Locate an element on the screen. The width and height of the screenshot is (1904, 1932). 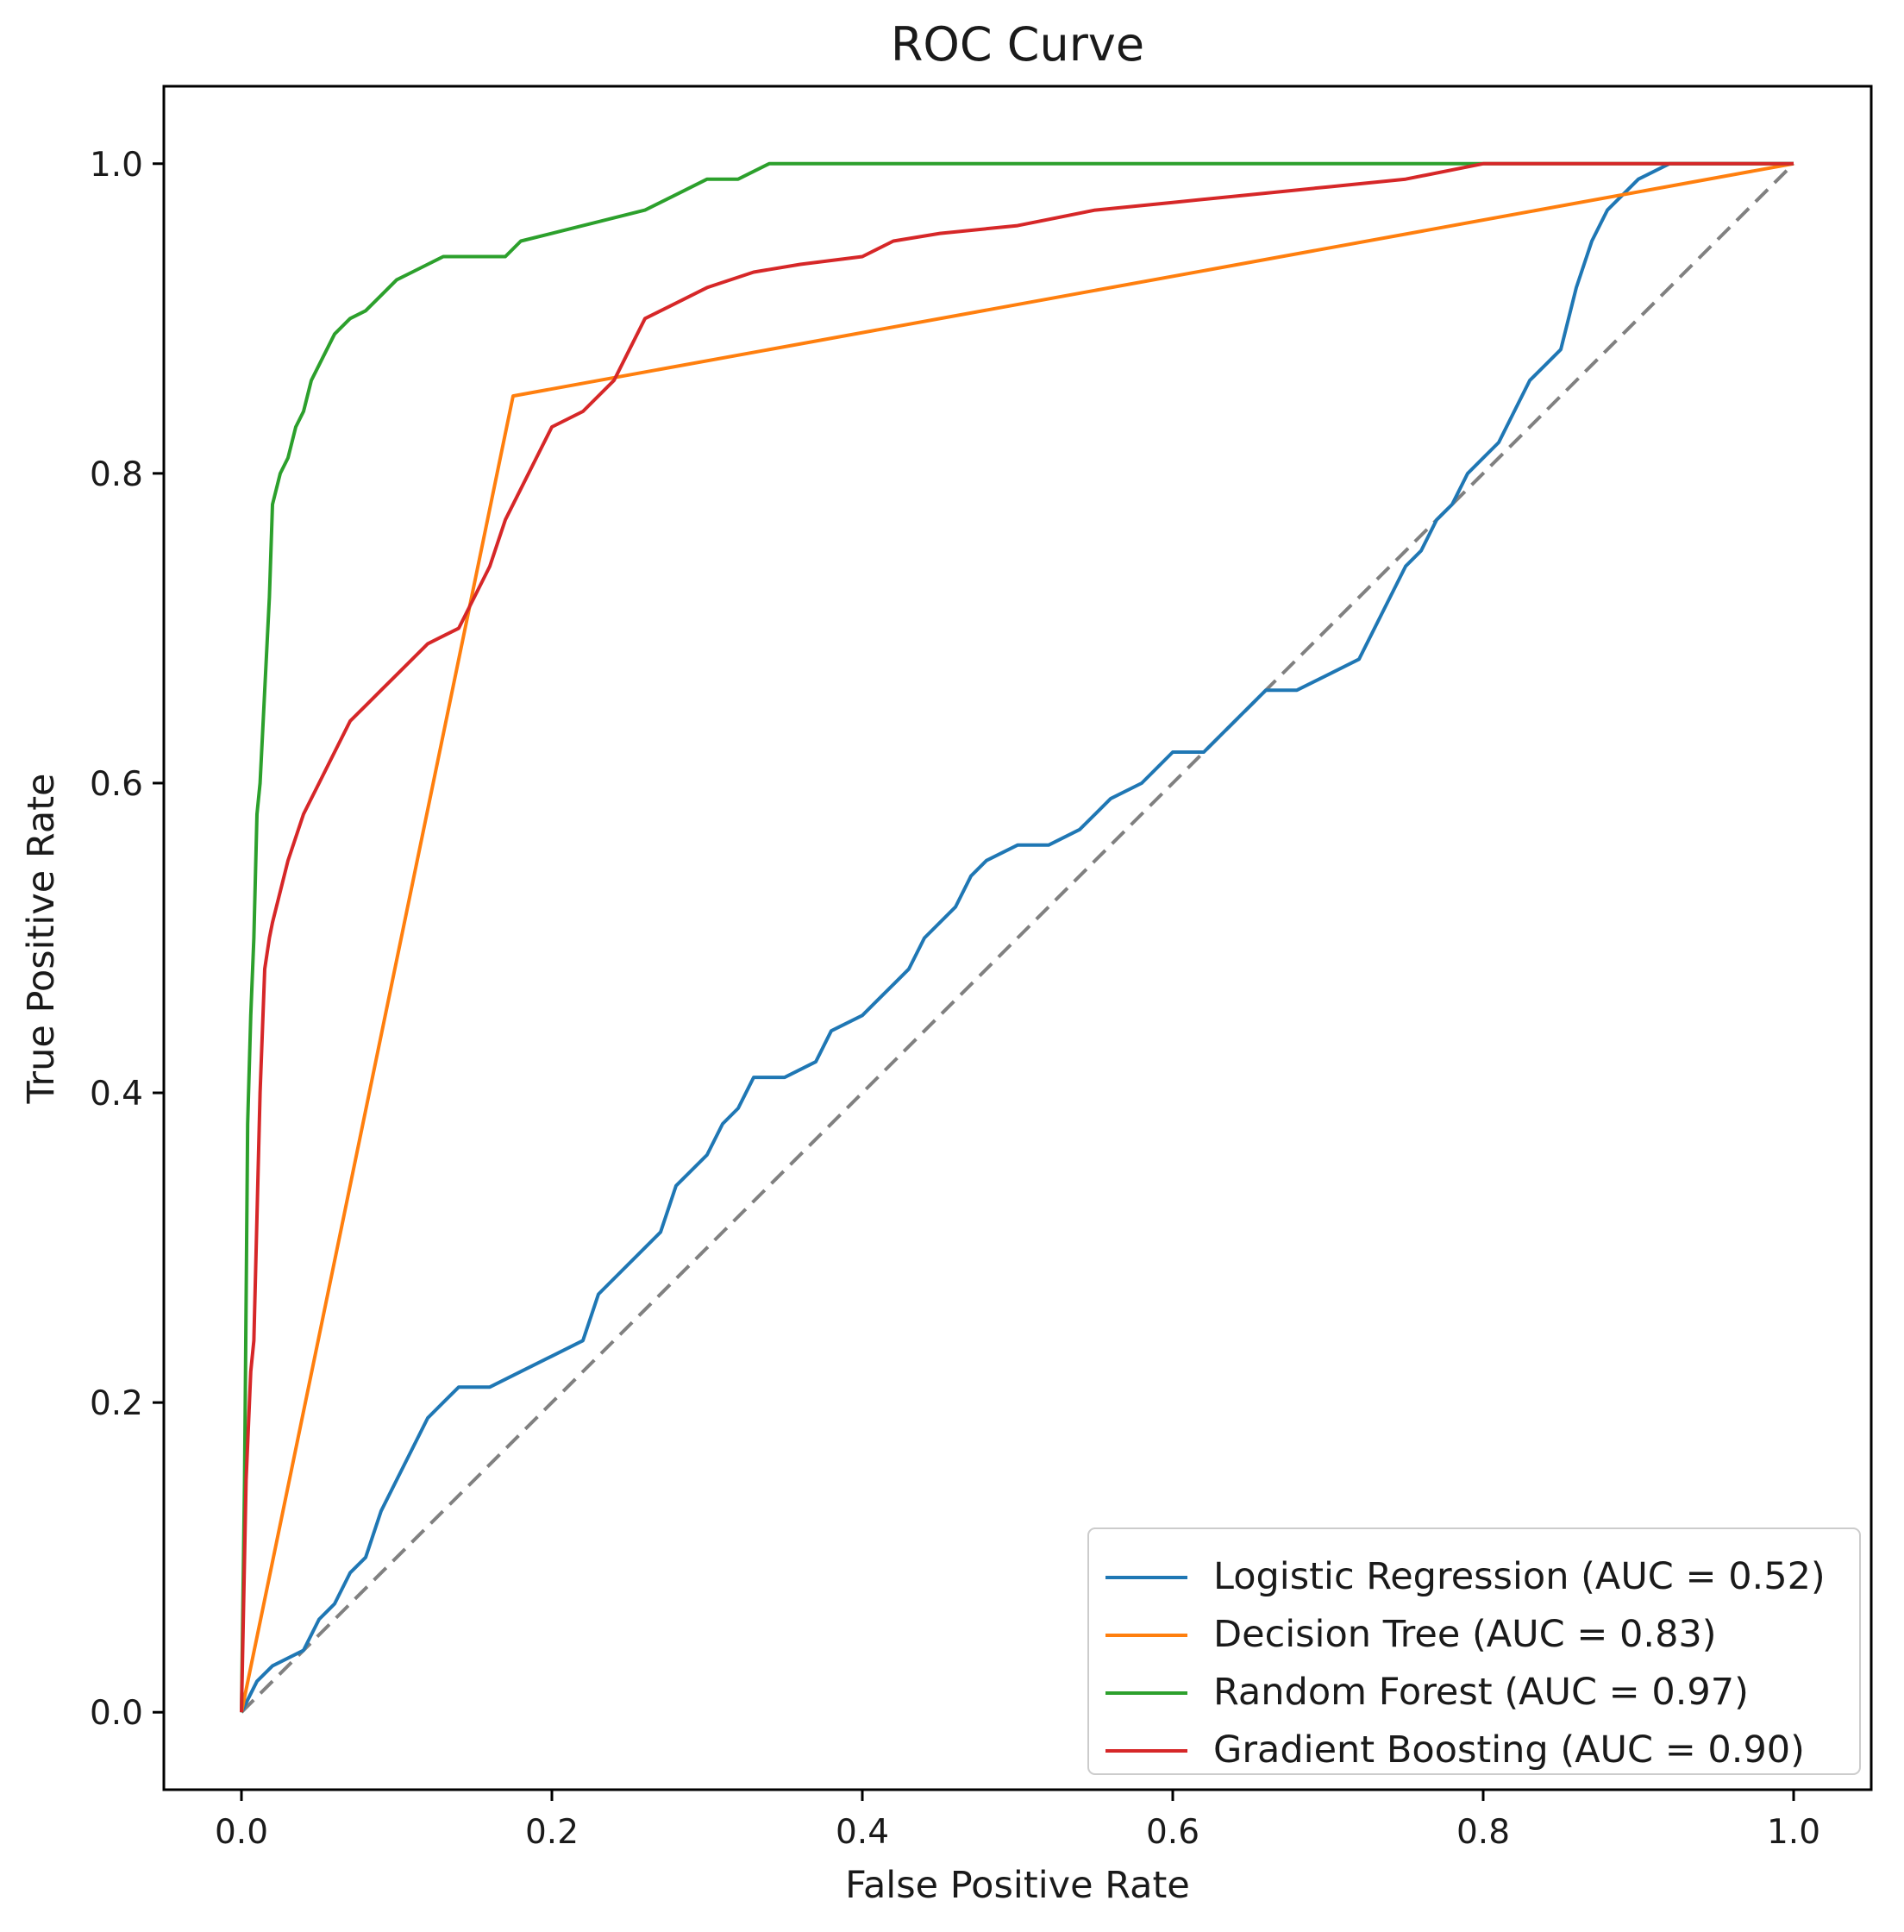
y-tick-label: 0.8 is located at coordinates (117, 474).